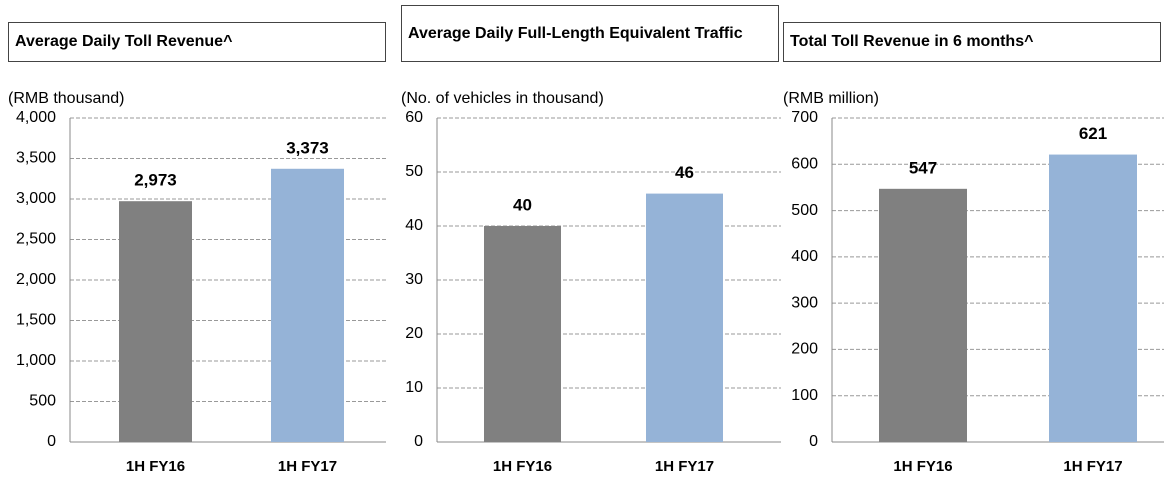 This screenshot has width=1164, height=479. Describe the element at coordinates (36, 279) in the screenshot. I see `y-tick-label: 2,000` at that location.